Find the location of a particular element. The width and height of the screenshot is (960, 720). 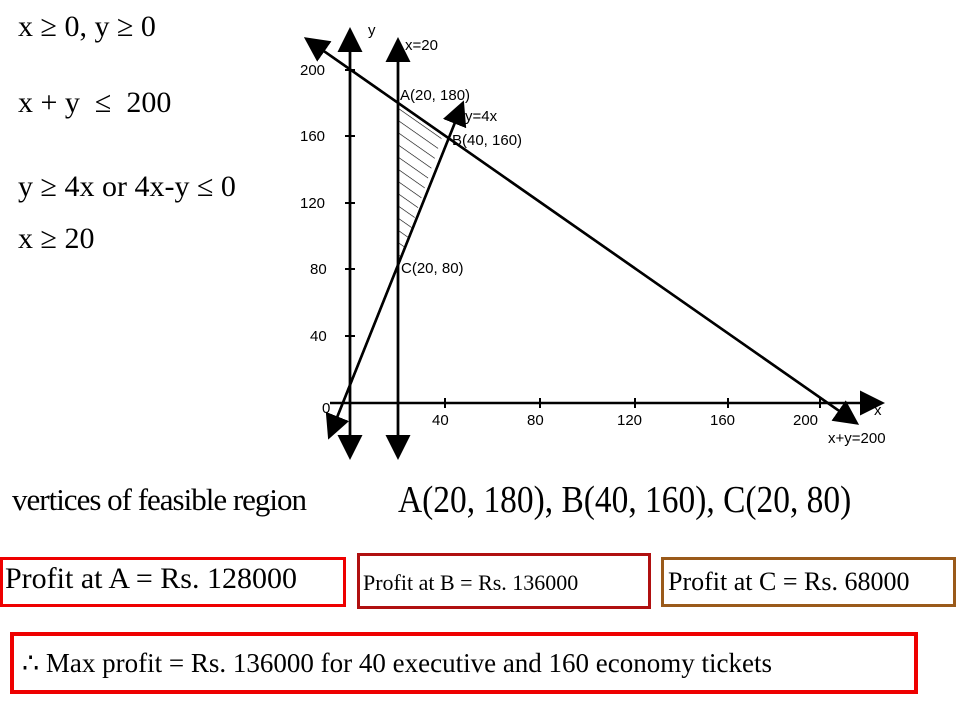

constraint: x ≥ 20 is located at coordinates (56, 238).